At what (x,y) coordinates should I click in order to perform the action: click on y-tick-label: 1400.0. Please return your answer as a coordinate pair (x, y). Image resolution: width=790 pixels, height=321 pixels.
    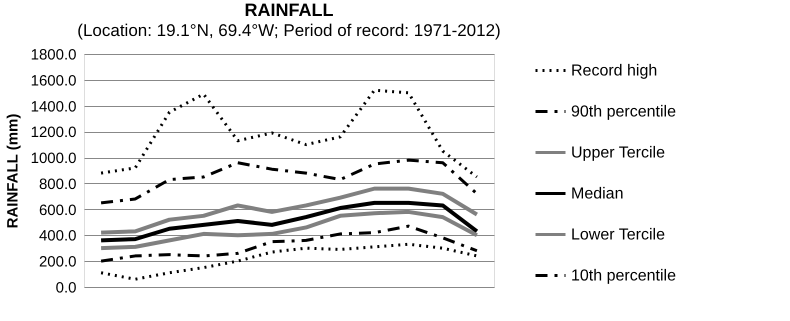
    Looking at the image, I should click on (53, 107).